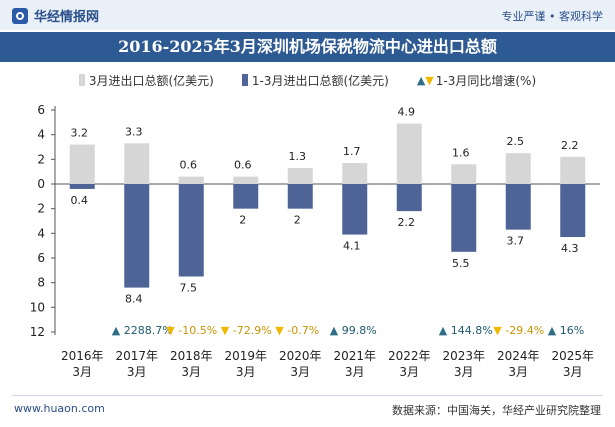 The image size is (615, 427). I want to click on legend-item-growth: ▲ ▼ 1-3月同比增速(%), so click(476, 80).